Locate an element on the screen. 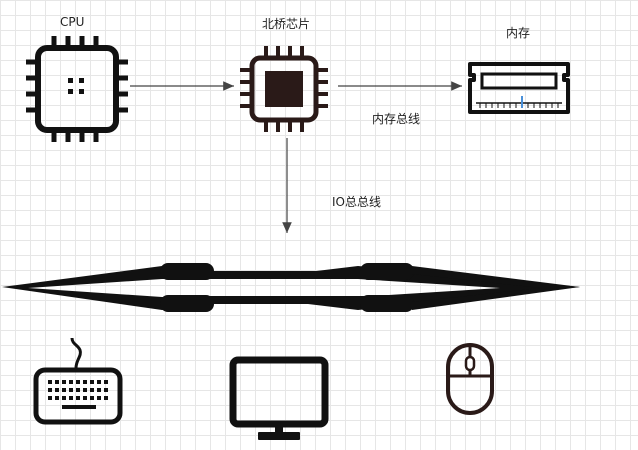 This screenshot has height=450, width=638. memory-bus-label: 内存总线 is located at coordinates (396, 119).